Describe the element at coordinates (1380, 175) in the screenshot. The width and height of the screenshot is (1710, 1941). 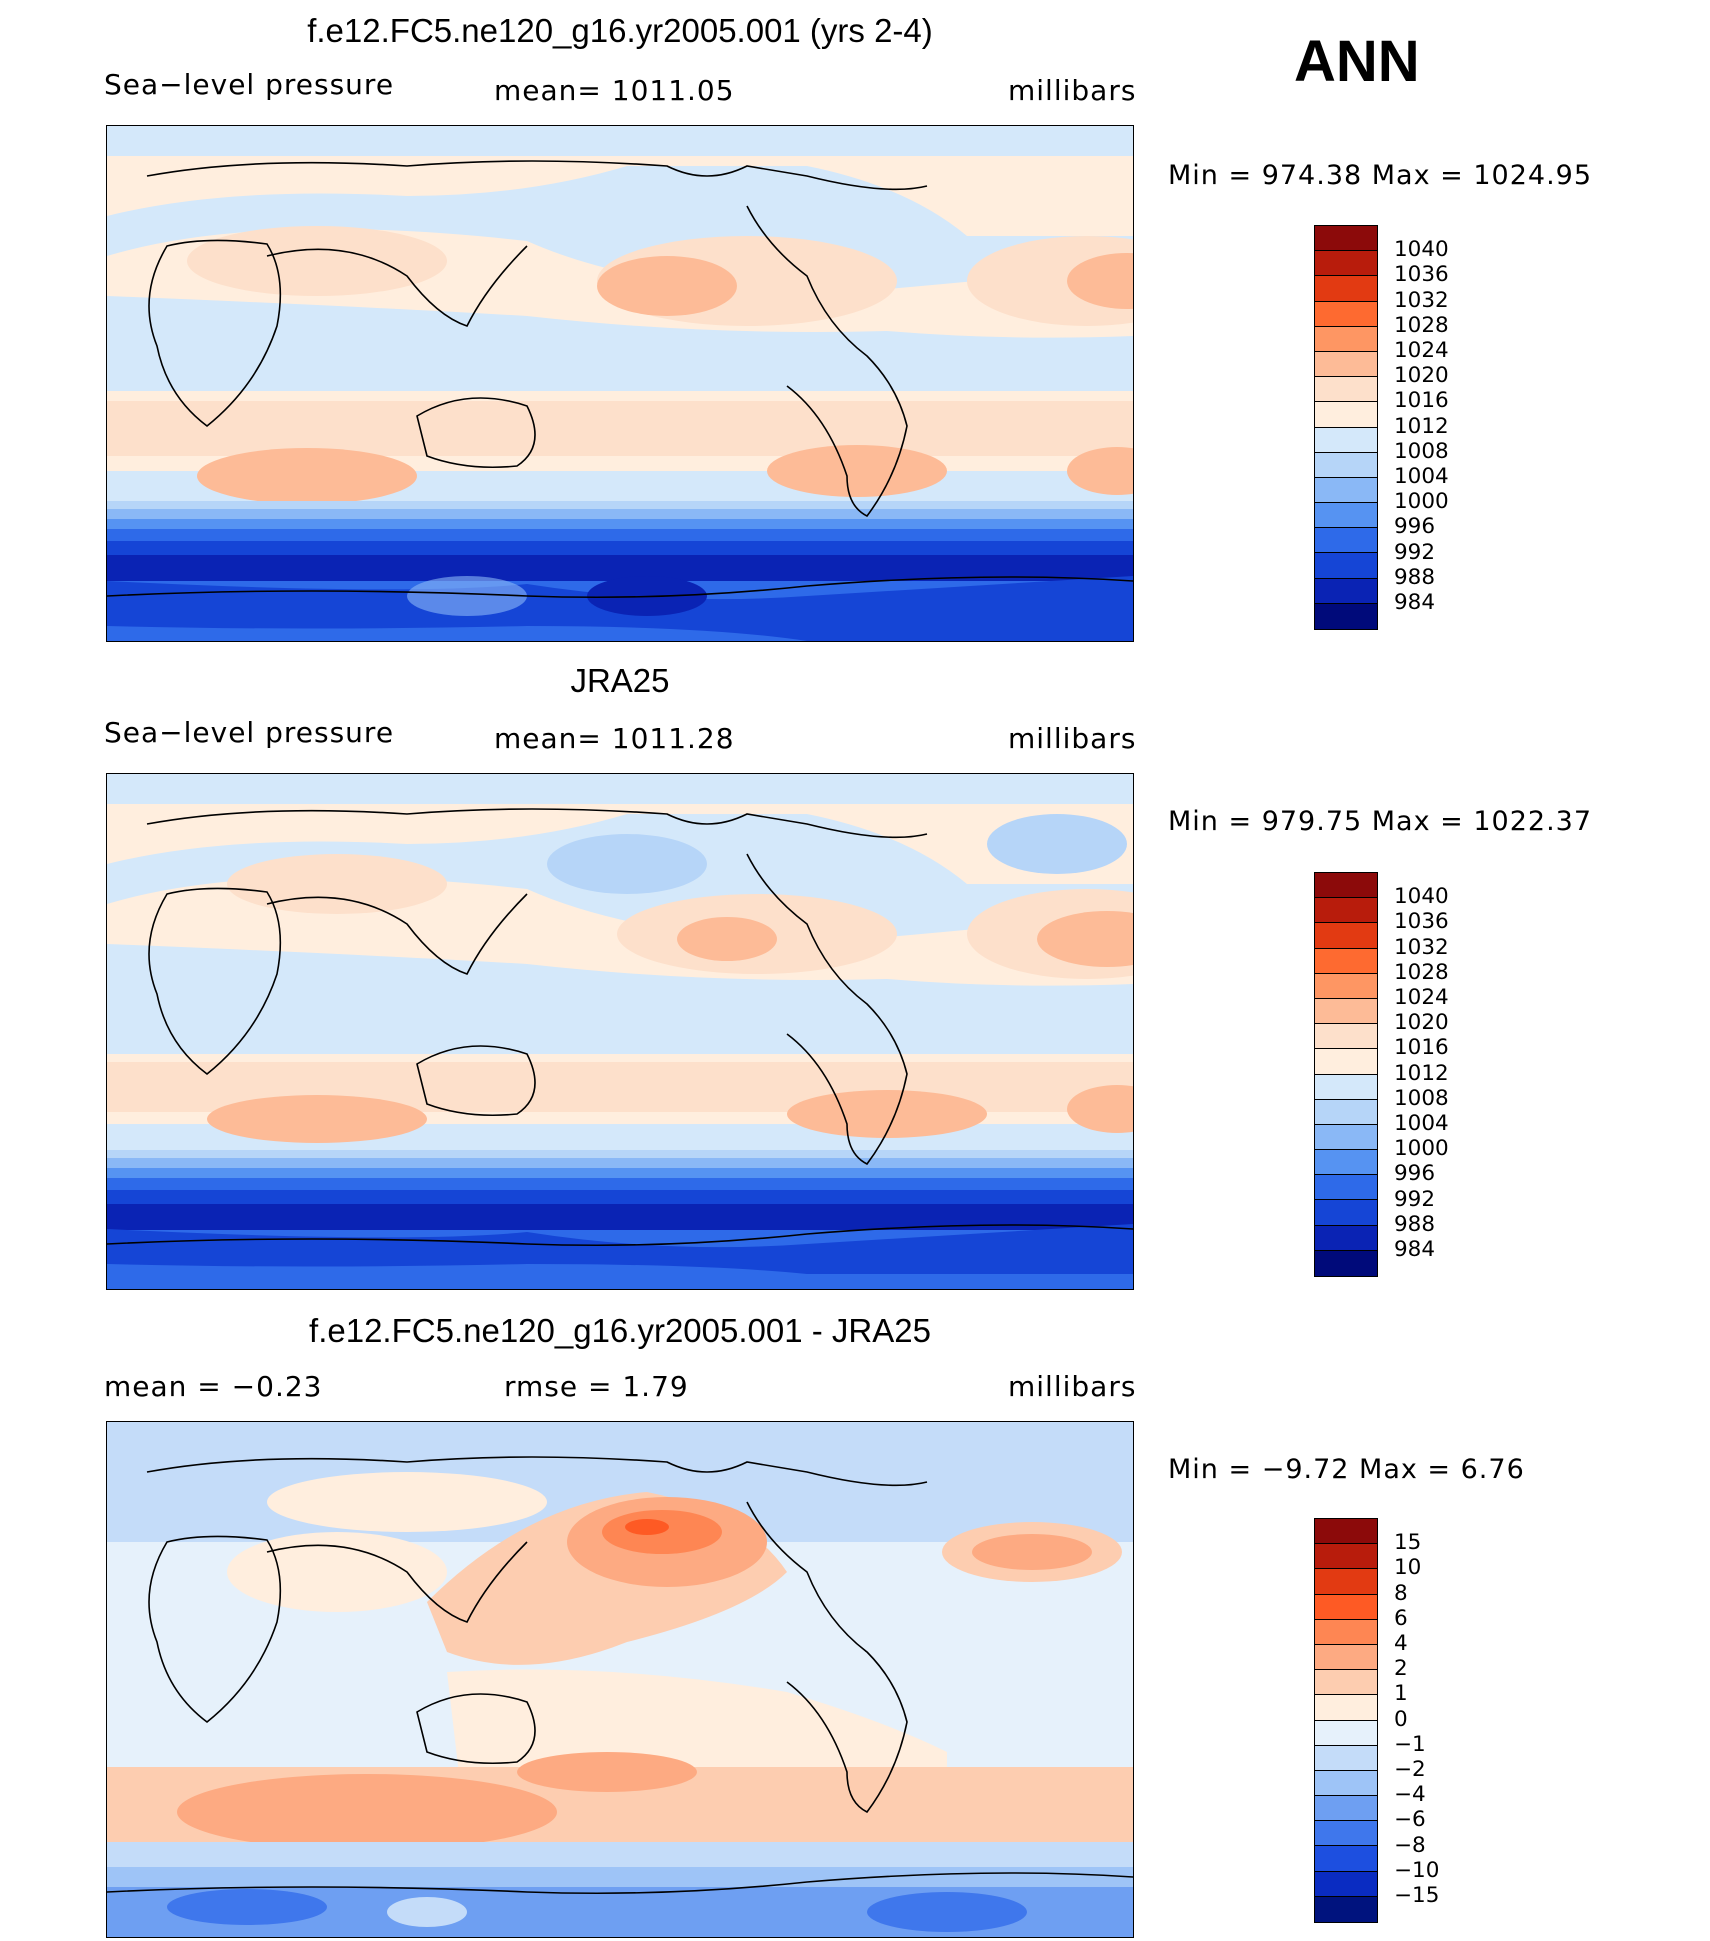
I see `panel1-minmax: Min = 974.38 Max = 1024.95` at that location.